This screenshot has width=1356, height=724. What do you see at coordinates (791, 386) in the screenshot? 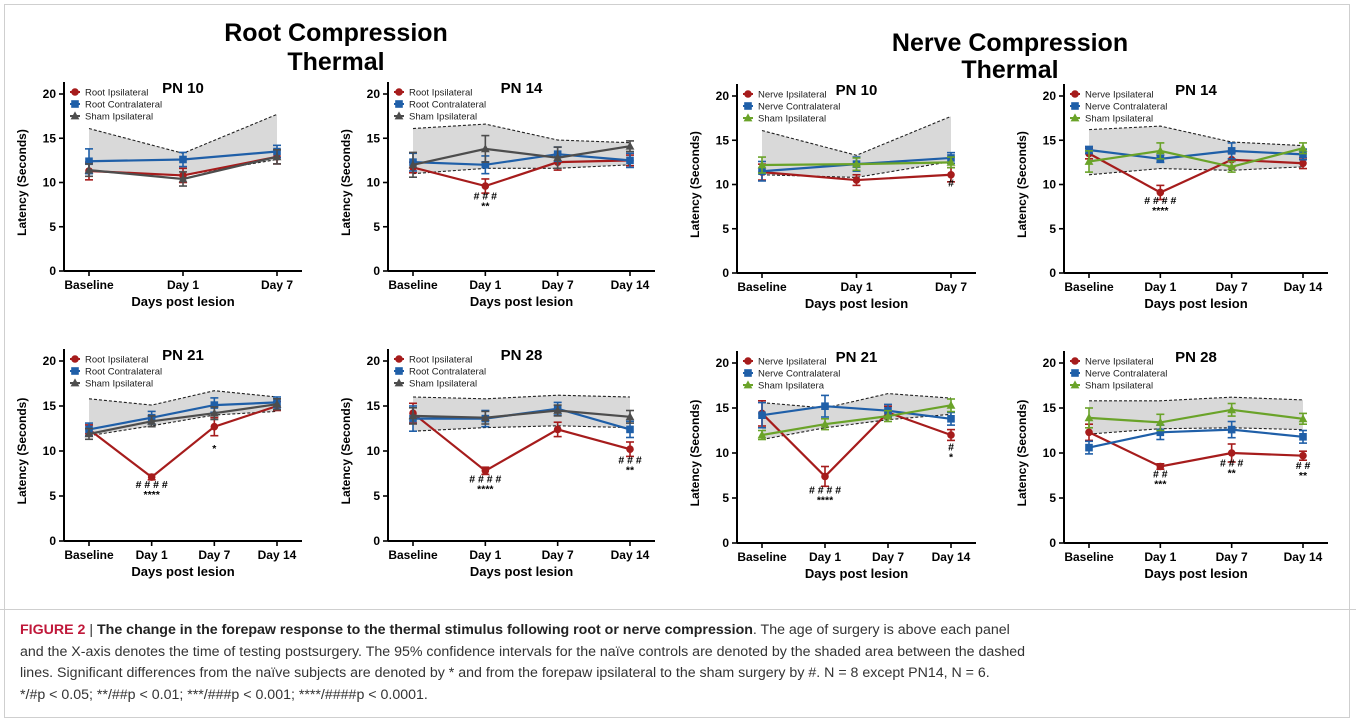
I see `legend-entry: Sham Ipsilatera` at bounding box center [791, 386].